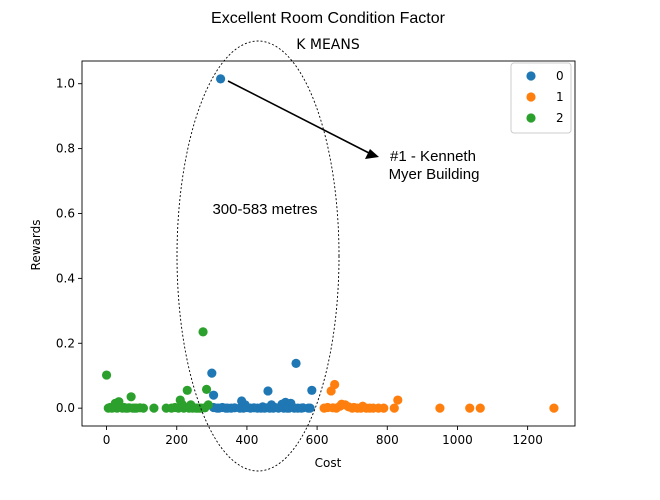 Image resolution: width=660 pixels, height=500 pixels. Describe the element at coordinates (176, 440) in the screenshot. I see `x-tick-label: 200` at that location.